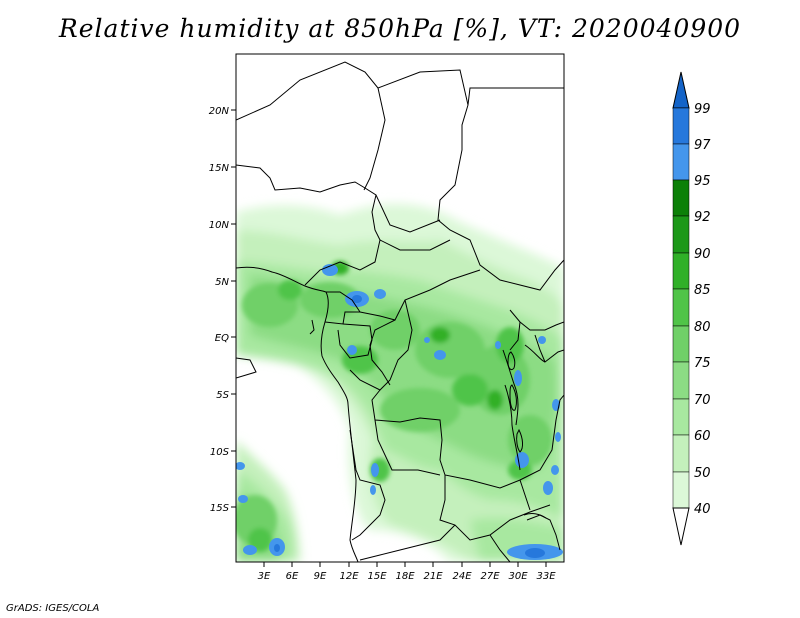 This screenshot has width=800, height=618. Describe the element at coordinates (320, 576) in the screenshot. I see `lon-tick-label: 9E` at that location.